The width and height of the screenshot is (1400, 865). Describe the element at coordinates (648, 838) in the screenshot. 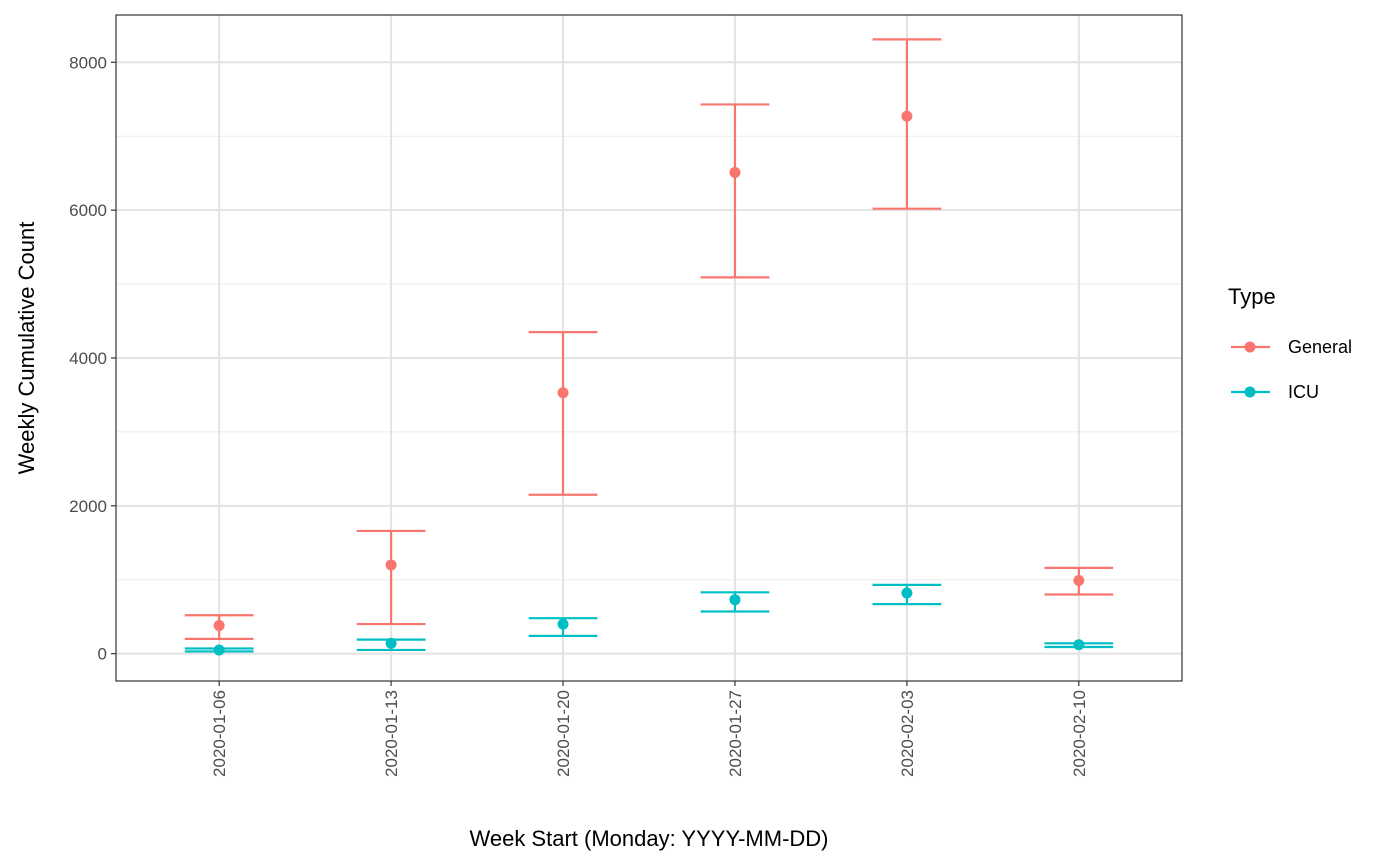

I see `x-axis-title: Week Start (Monday: YYYY-MM-DD)` at that location.